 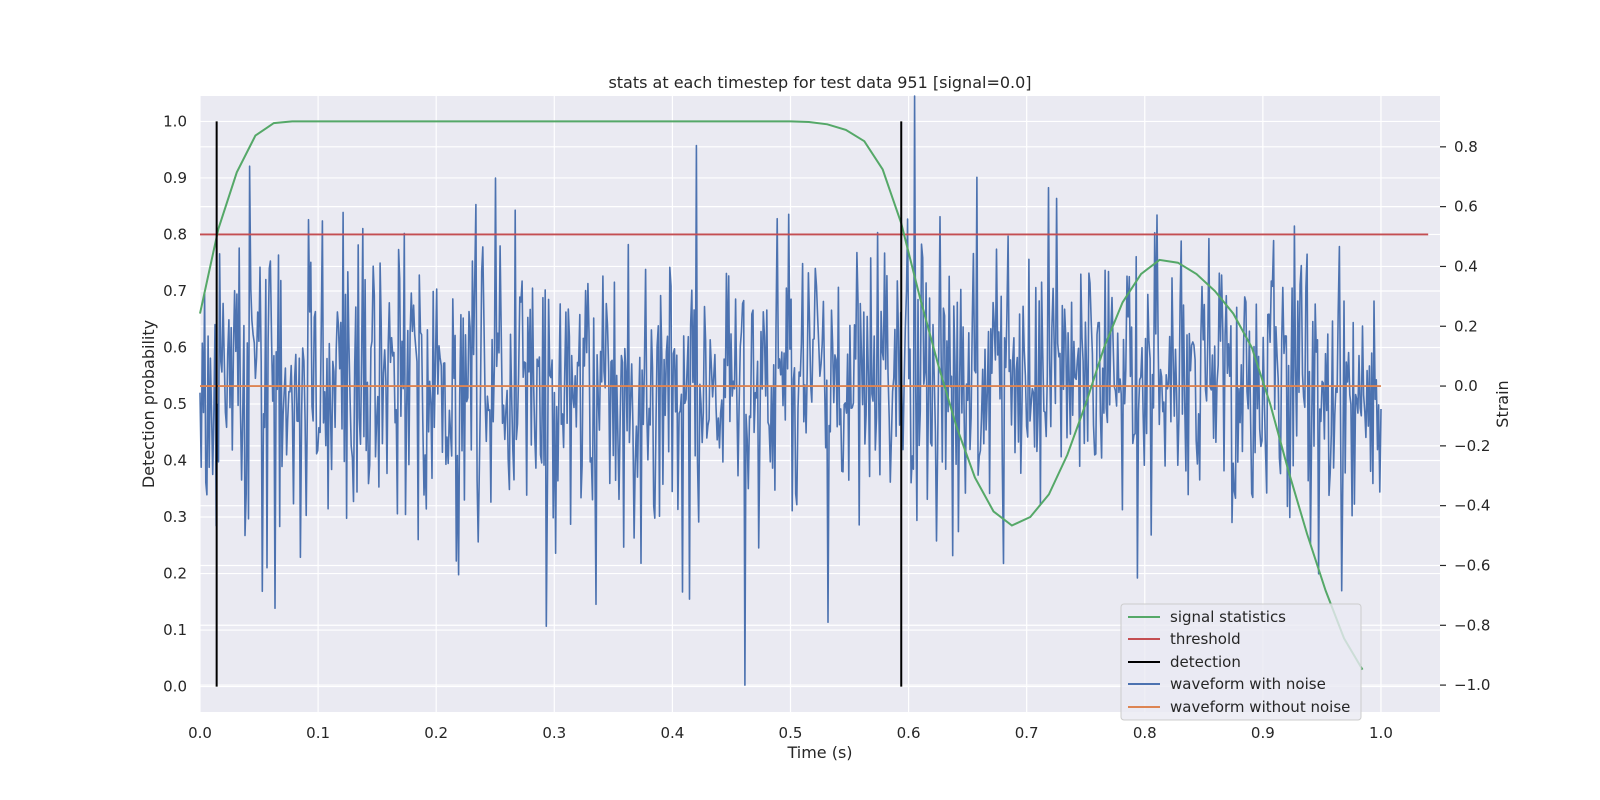 What do you see at coordinates (1466, 326) in the screenshot?
I see `y2-tick-label: 0.2` at bounding box center [1466, 326].